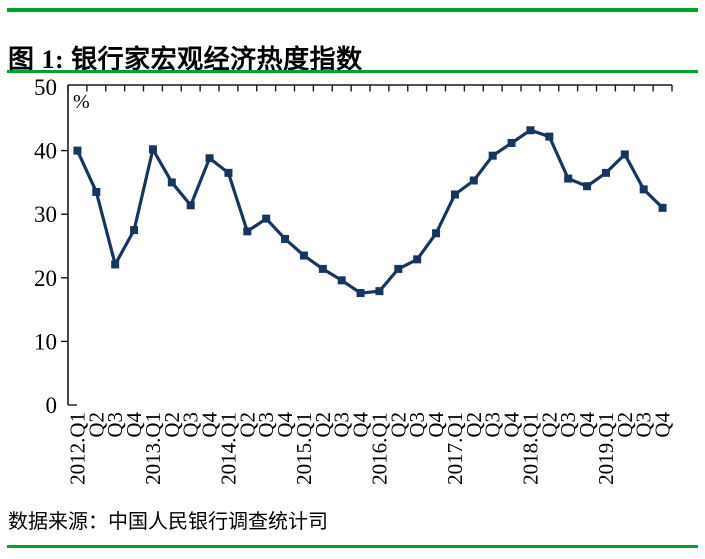 This screenshot has width=705, height=559. I want to click on x-tick-label: 2017.Q1, so click(455, 448).